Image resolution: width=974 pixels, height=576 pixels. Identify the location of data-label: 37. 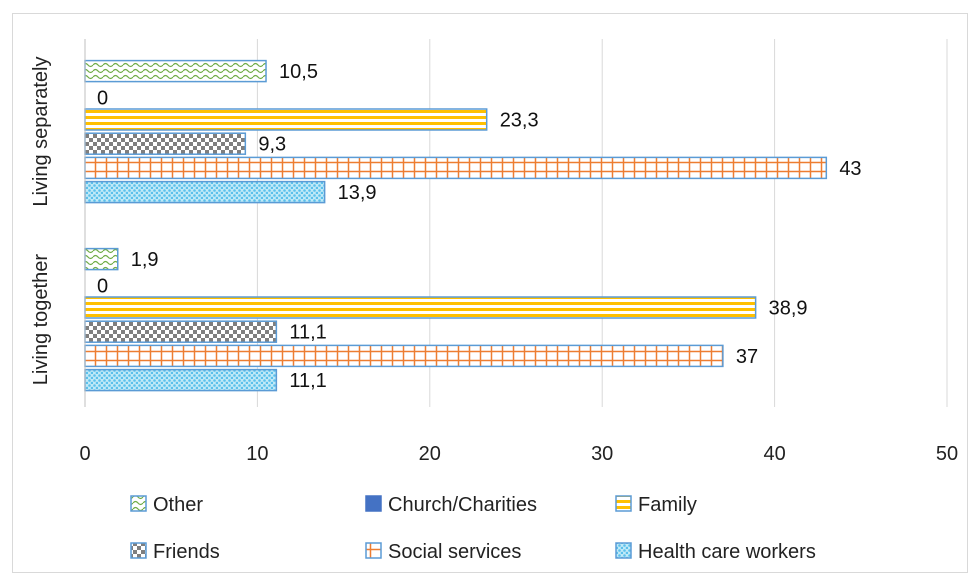
(747, 357).